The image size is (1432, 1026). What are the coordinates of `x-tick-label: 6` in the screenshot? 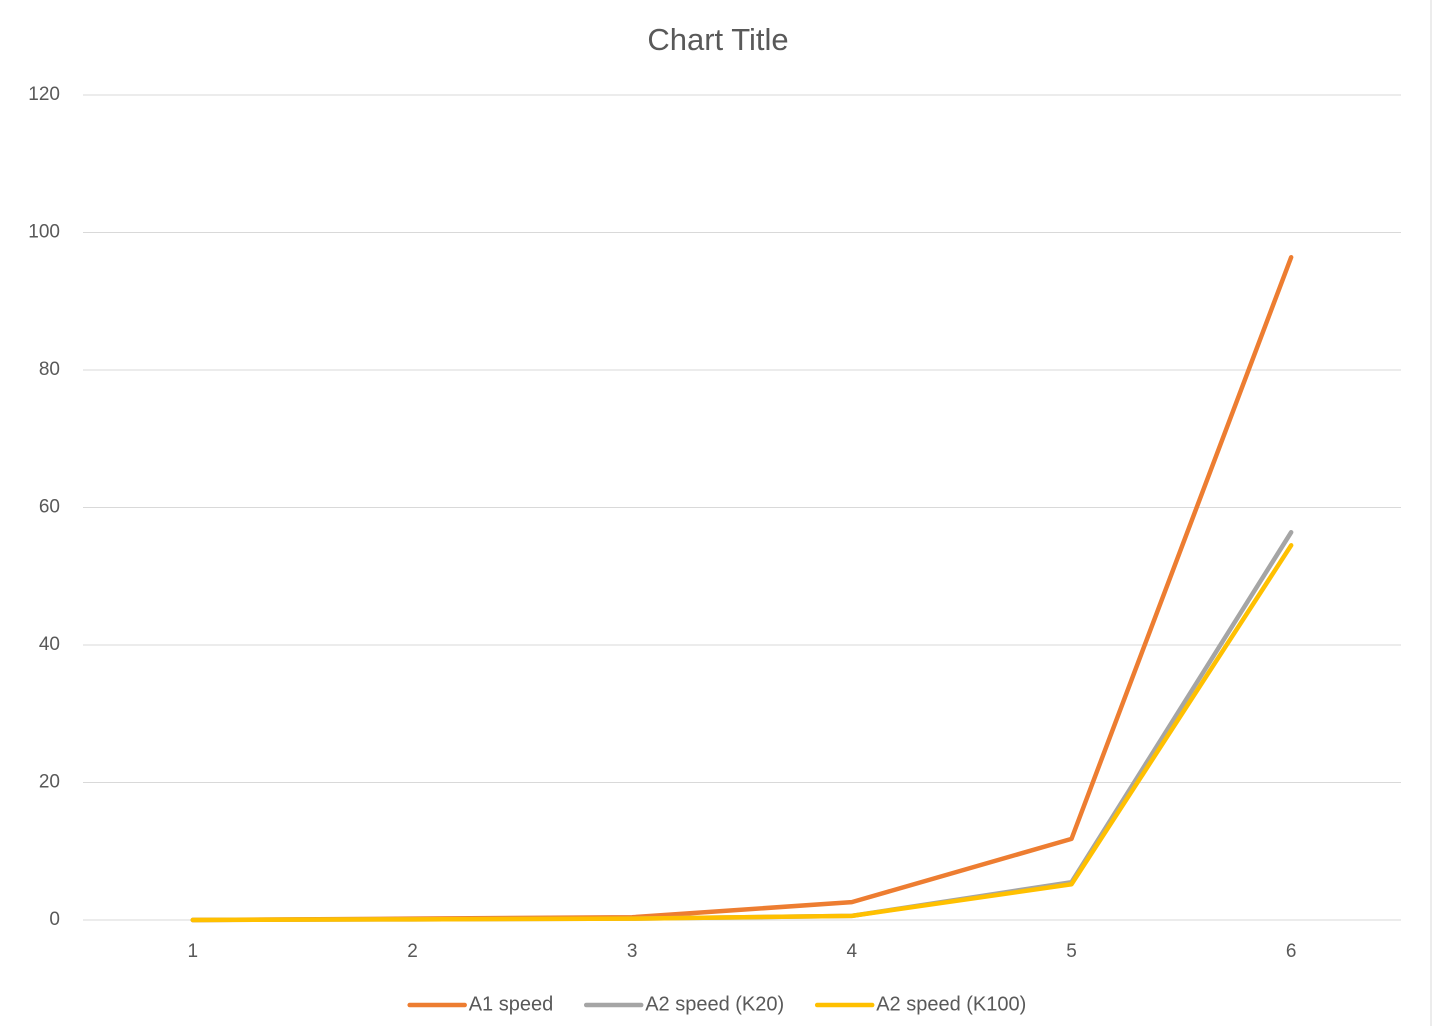 It's located at (1291, 951).